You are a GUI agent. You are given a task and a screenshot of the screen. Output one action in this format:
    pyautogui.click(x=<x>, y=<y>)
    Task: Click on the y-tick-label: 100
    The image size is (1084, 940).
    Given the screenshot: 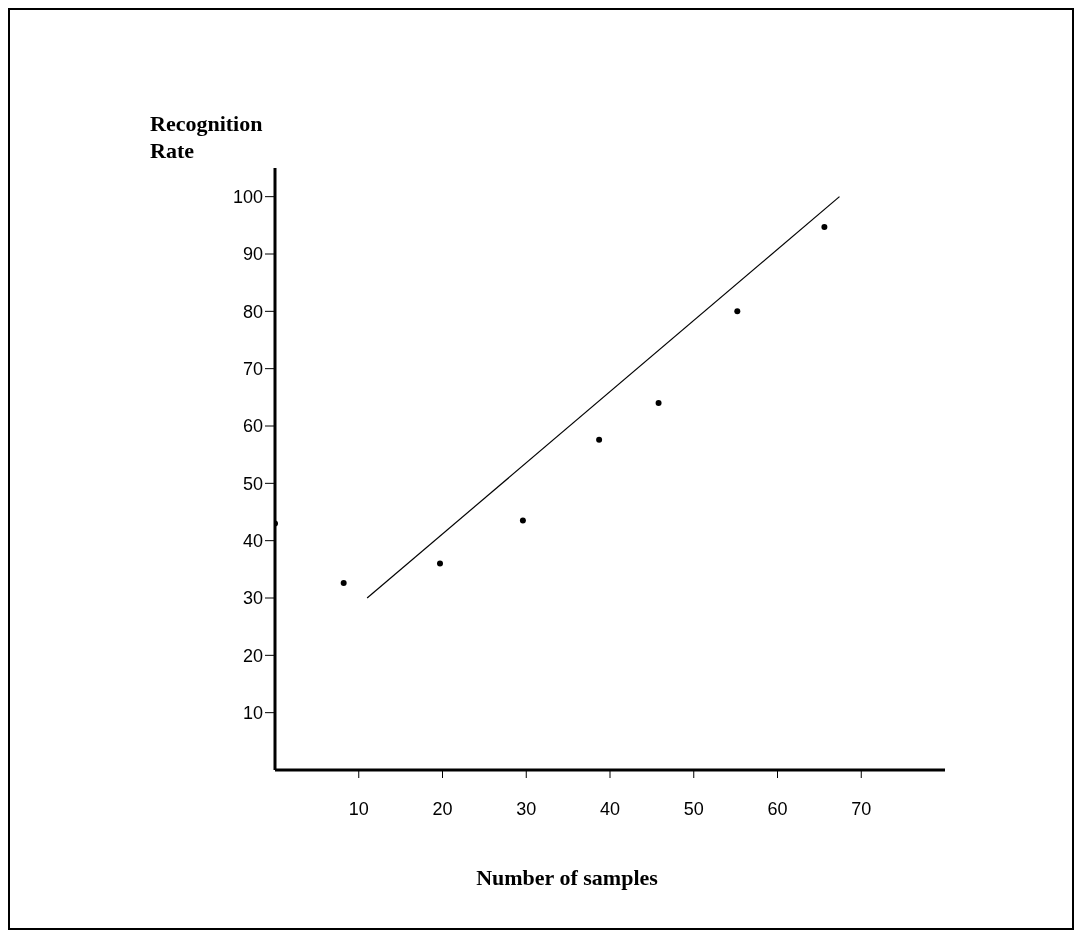 What is the action you would take?
    pyautogui.click(x=247, y=197)
    